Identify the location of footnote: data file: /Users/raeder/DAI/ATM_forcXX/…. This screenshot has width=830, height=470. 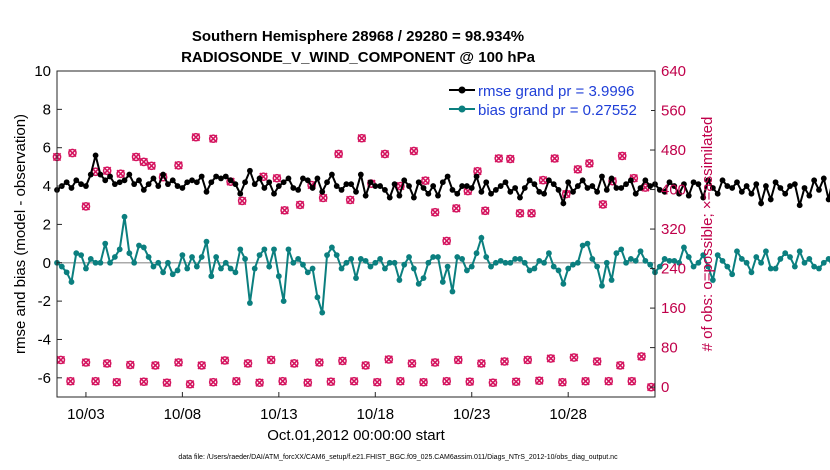
(398, 457).